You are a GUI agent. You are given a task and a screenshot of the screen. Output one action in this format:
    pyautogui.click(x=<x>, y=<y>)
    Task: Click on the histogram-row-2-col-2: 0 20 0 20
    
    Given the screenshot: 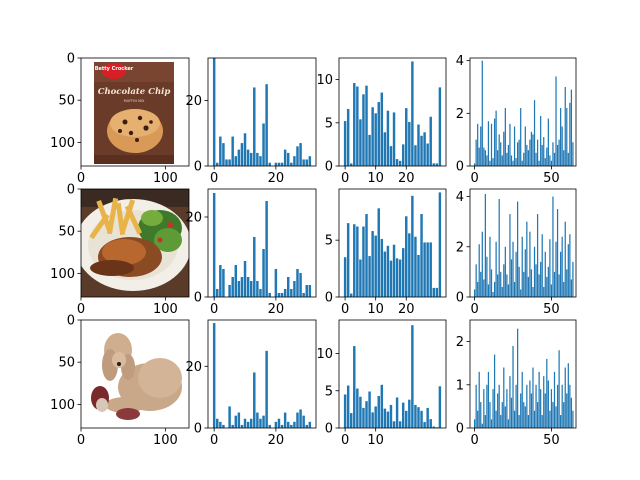 What is the action you would take?
    pyautogui.click(x=251, y=252)
    